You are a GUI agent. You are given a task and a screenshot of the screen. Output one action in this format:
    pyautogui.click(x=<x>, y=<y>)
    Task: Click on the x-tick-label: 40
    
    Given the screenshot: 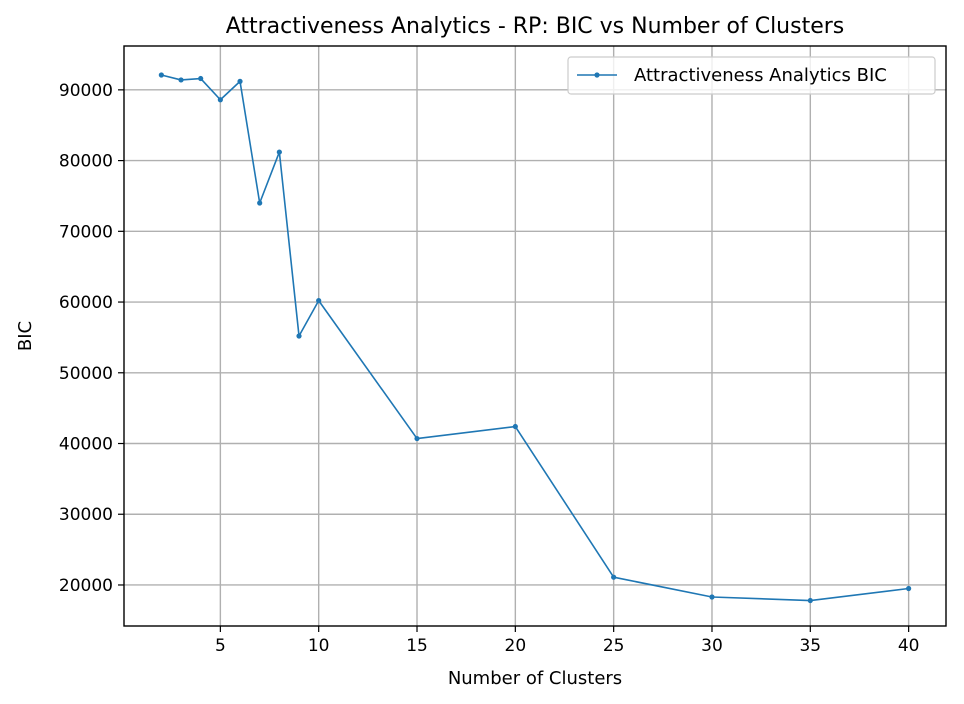 What is the action you would take?
    pyautogui.click(x=909, y=646)
    